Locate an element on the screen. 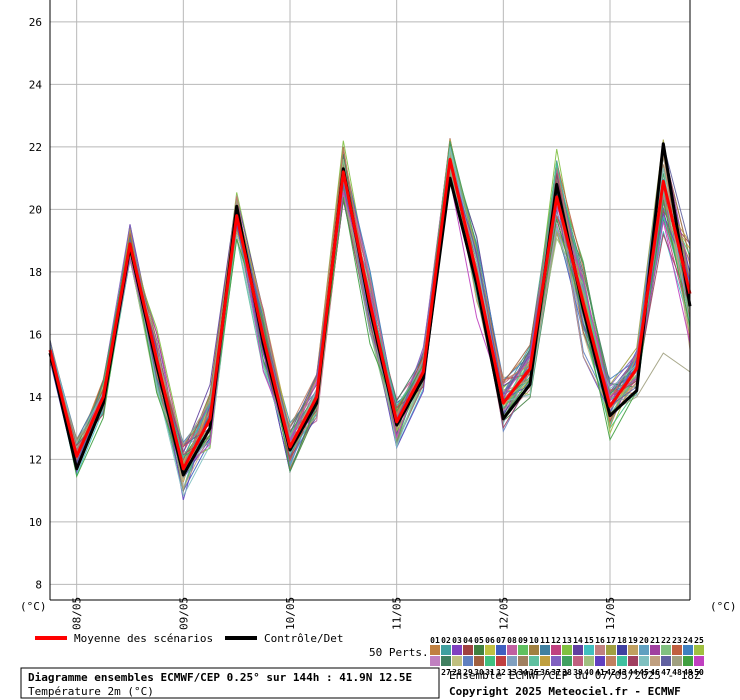 This screenshot has width=740, height=700. member-swatch-label-43: 43 is located at coordinates (622, 672).